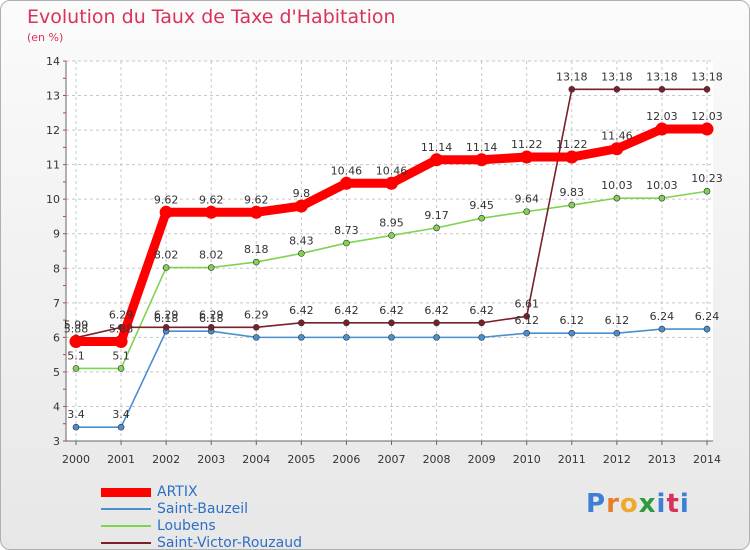 The width and height of the screenshot is (750, 550). Describe the element at coordinates (45, 37) in the screenshot. I see `y-unit-label: (en %)` at that location.